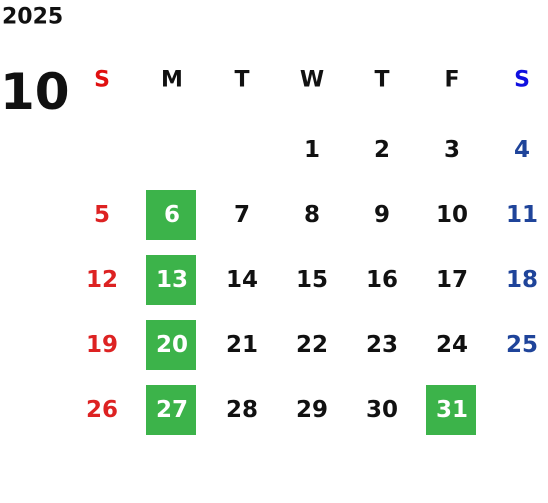 This screenshot has height=503, width=548. I want to click on day-number: 6, so click(172, 215).